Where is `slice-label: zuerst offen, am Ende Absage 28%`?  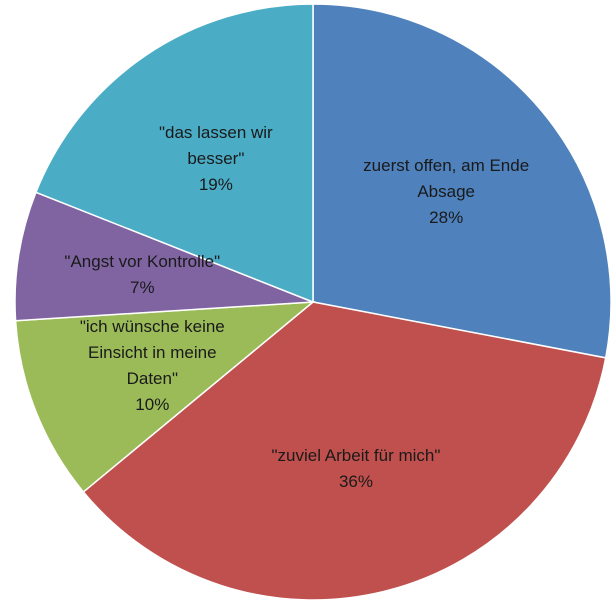 slice-label: zuerst offen, am Ende Absage 28% is located at coordinates (446, 192).